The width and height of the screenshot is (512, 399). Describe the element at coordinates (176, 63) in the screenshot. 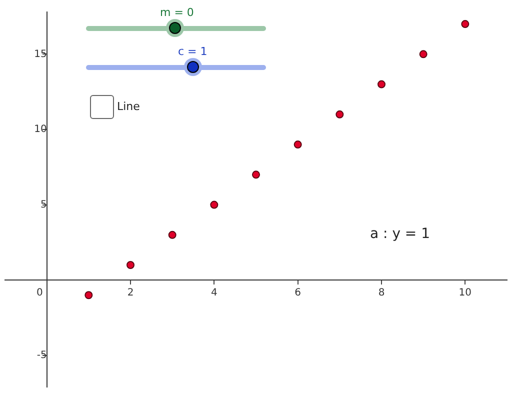

I see `slider: c = 1` at that location.